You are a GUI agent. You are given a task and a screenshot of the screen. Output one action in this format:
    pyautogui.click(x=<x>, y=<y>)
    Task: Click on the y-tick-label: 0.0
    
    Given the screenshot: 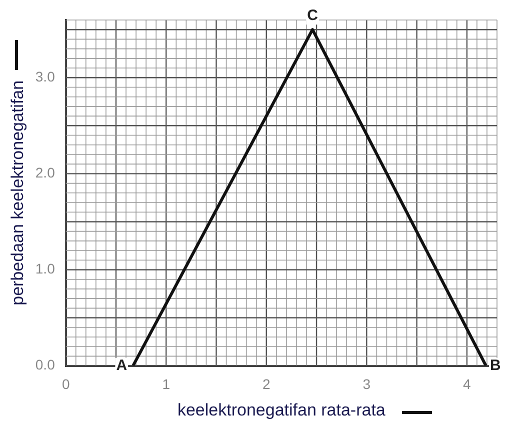 What is the action you would take?
    pyautogui.click(x=45, y=364)
    